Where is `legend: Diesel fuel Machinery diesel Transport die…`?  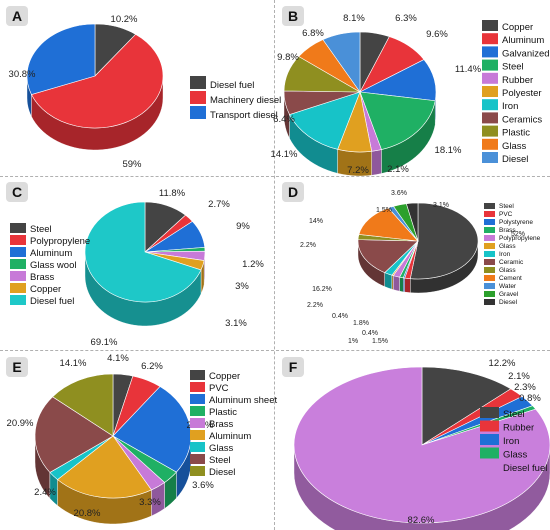 legend: Diesel fuel Machinery diesel Transport die… is located at coordinates (235, 98).